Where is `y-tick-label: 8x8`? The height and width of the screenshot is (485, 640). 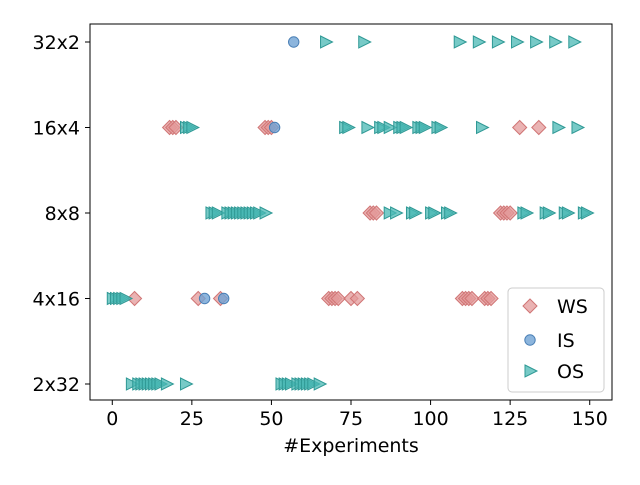 y-tick-label: 8x8 is located at coordinates (62, 214).